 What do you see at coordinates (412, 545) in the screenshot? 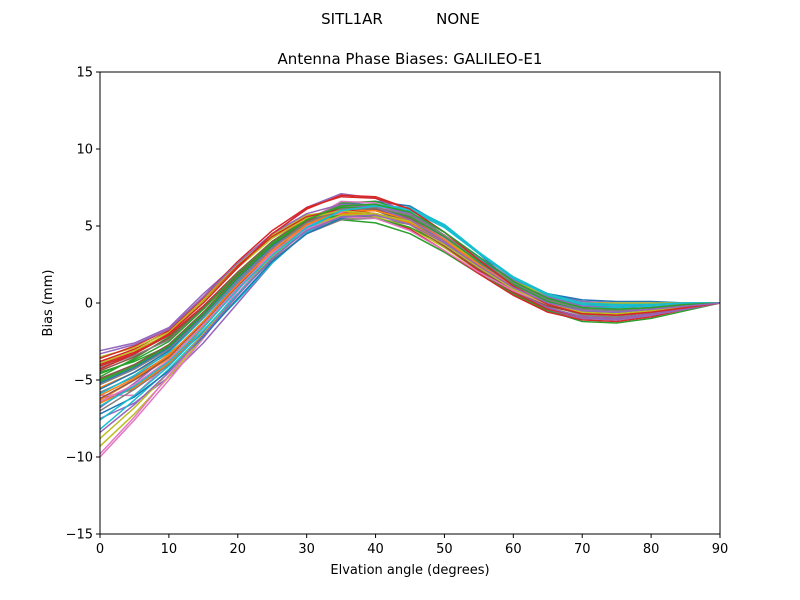
I see `x-axis: 0 10 20 30 40 50 60 70 80 90` at bounding box center [412, 545].